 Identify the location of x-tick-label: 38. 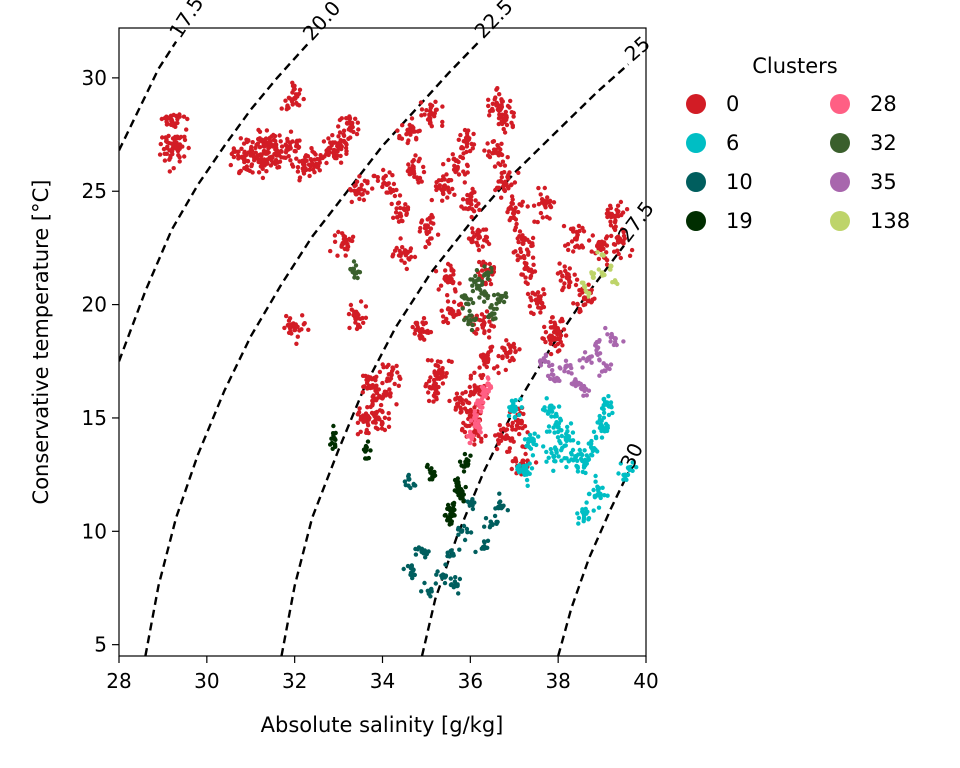
(557, 681).